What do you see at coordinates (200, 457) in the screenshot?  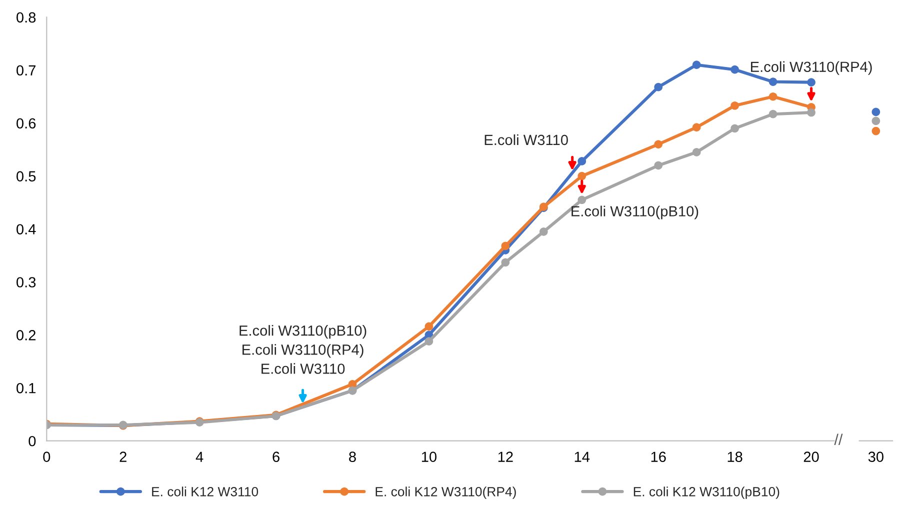 I see `x-tick-label: 4` at bounding box center [200, 457].